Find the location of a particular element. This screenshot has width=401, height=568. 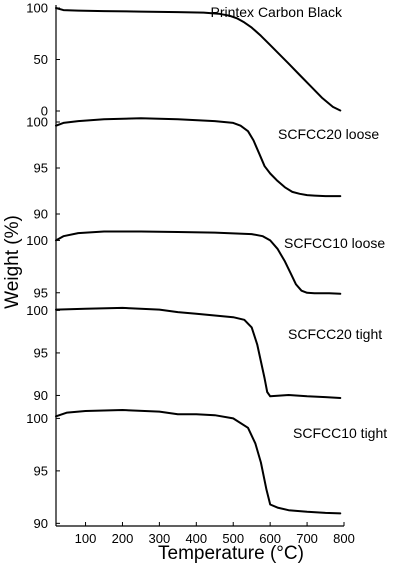

x-axis-title: Temperature (°C) is located at coordinates (231, 553).